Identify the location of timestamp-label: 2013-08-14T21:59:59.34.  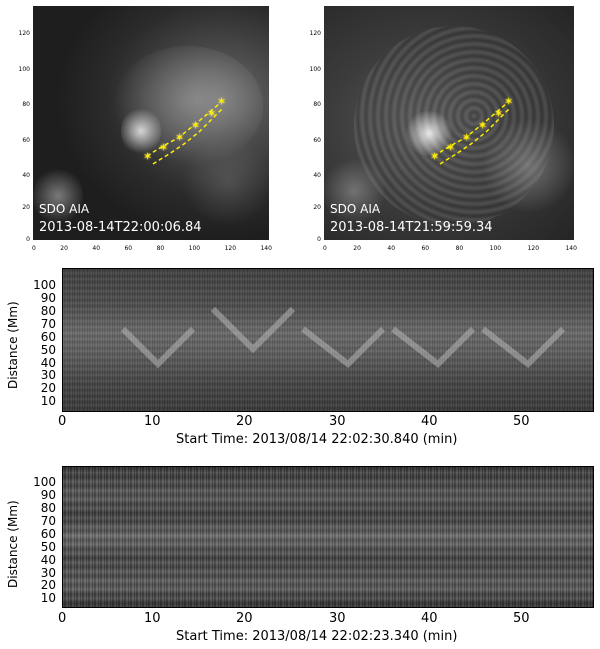
(411, 227).